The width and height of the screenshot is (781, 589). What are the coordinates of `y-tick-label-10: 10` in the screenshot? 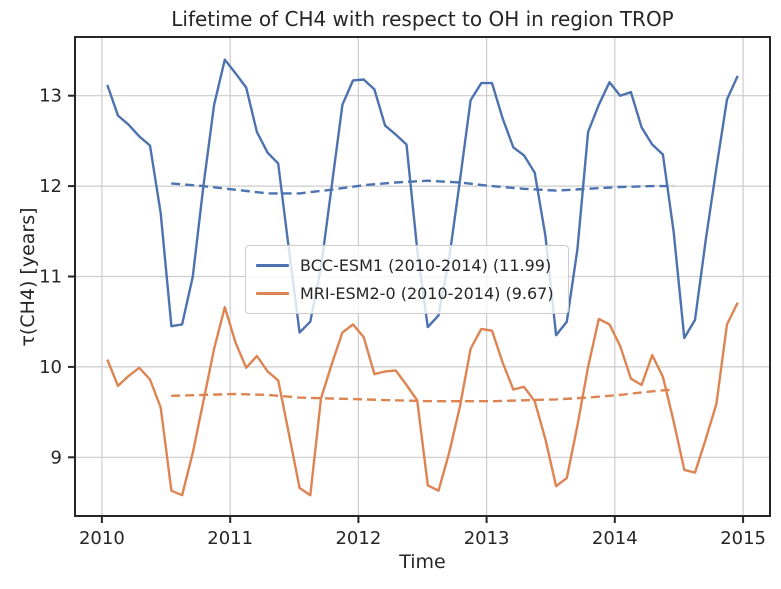 It's located at (50, 367).